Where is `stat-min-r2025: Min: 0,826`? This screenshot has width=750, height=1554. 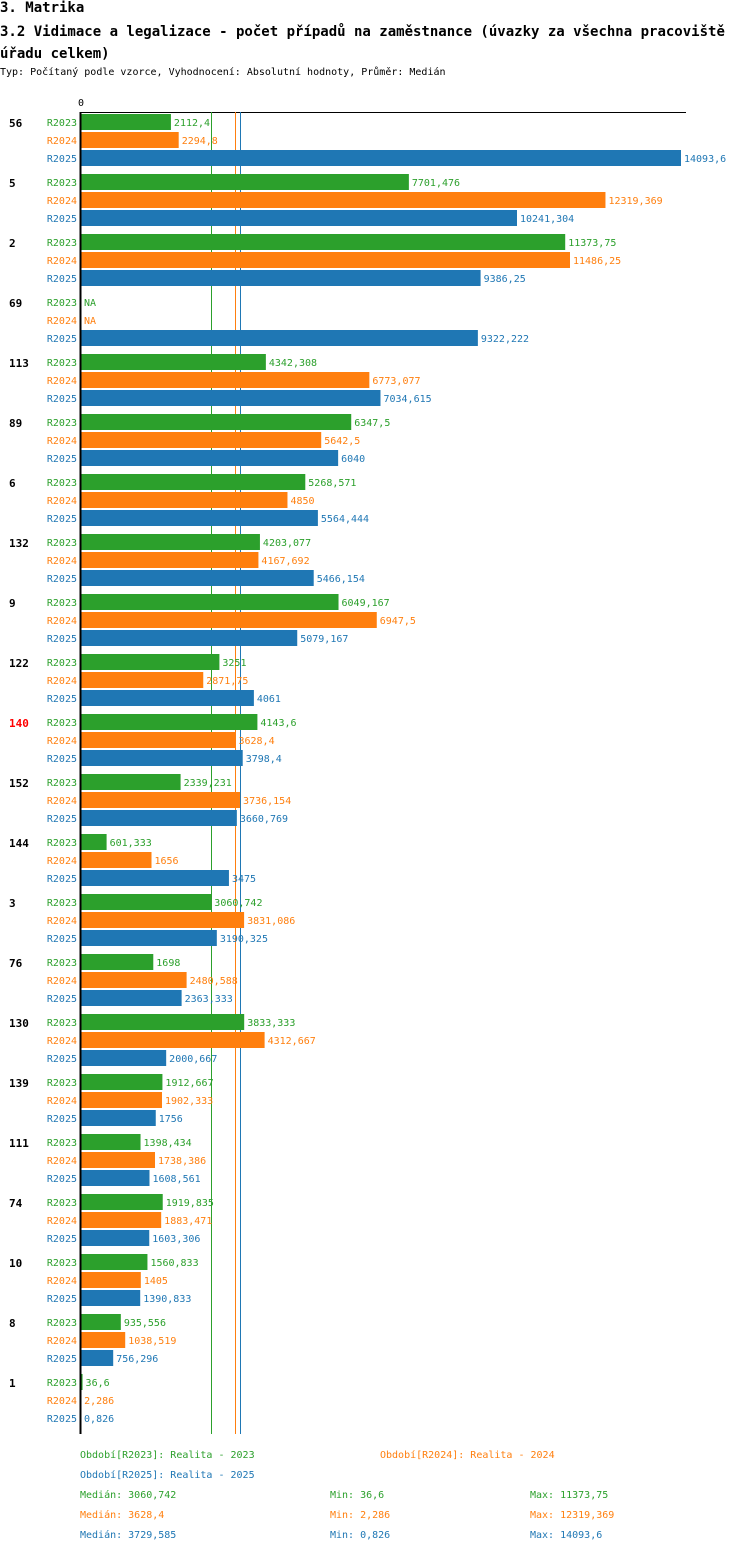
stat-min-r2025: Min: 0,826 is located at coordinates (360, 1535).